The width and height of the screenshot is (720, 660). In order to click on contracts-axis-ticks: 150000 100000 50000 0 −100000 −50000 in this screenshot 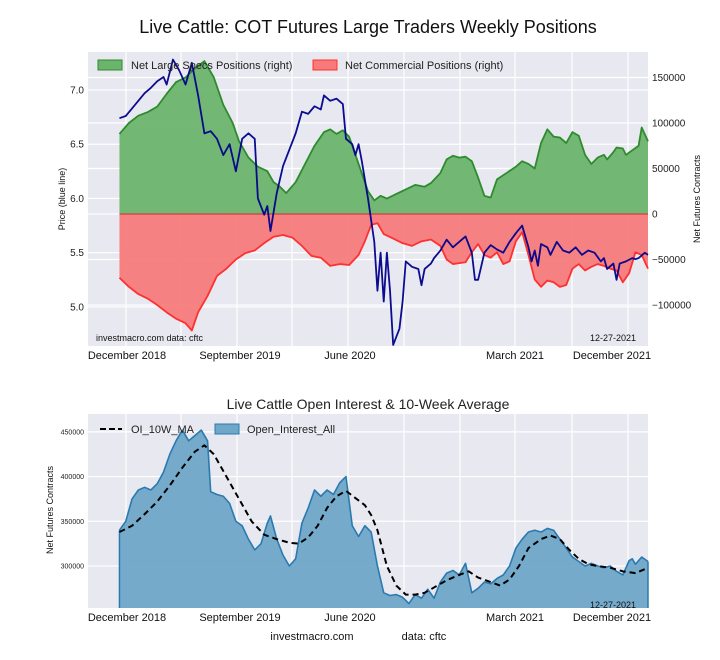, I will do `click(672, 192)`.